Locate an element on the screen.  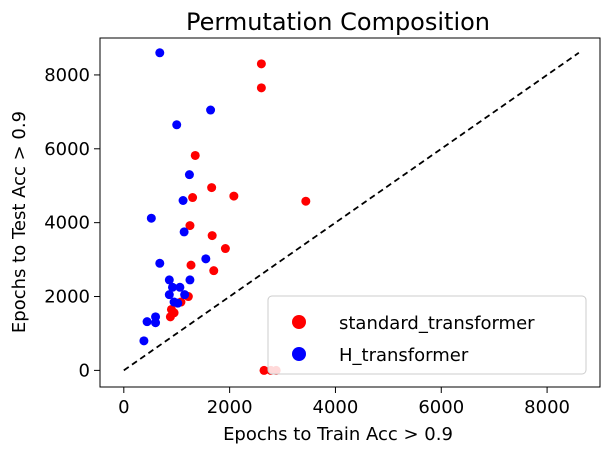
y-axis: 0 2000 4000 6000 8000 is located at coordinates (72, 223).